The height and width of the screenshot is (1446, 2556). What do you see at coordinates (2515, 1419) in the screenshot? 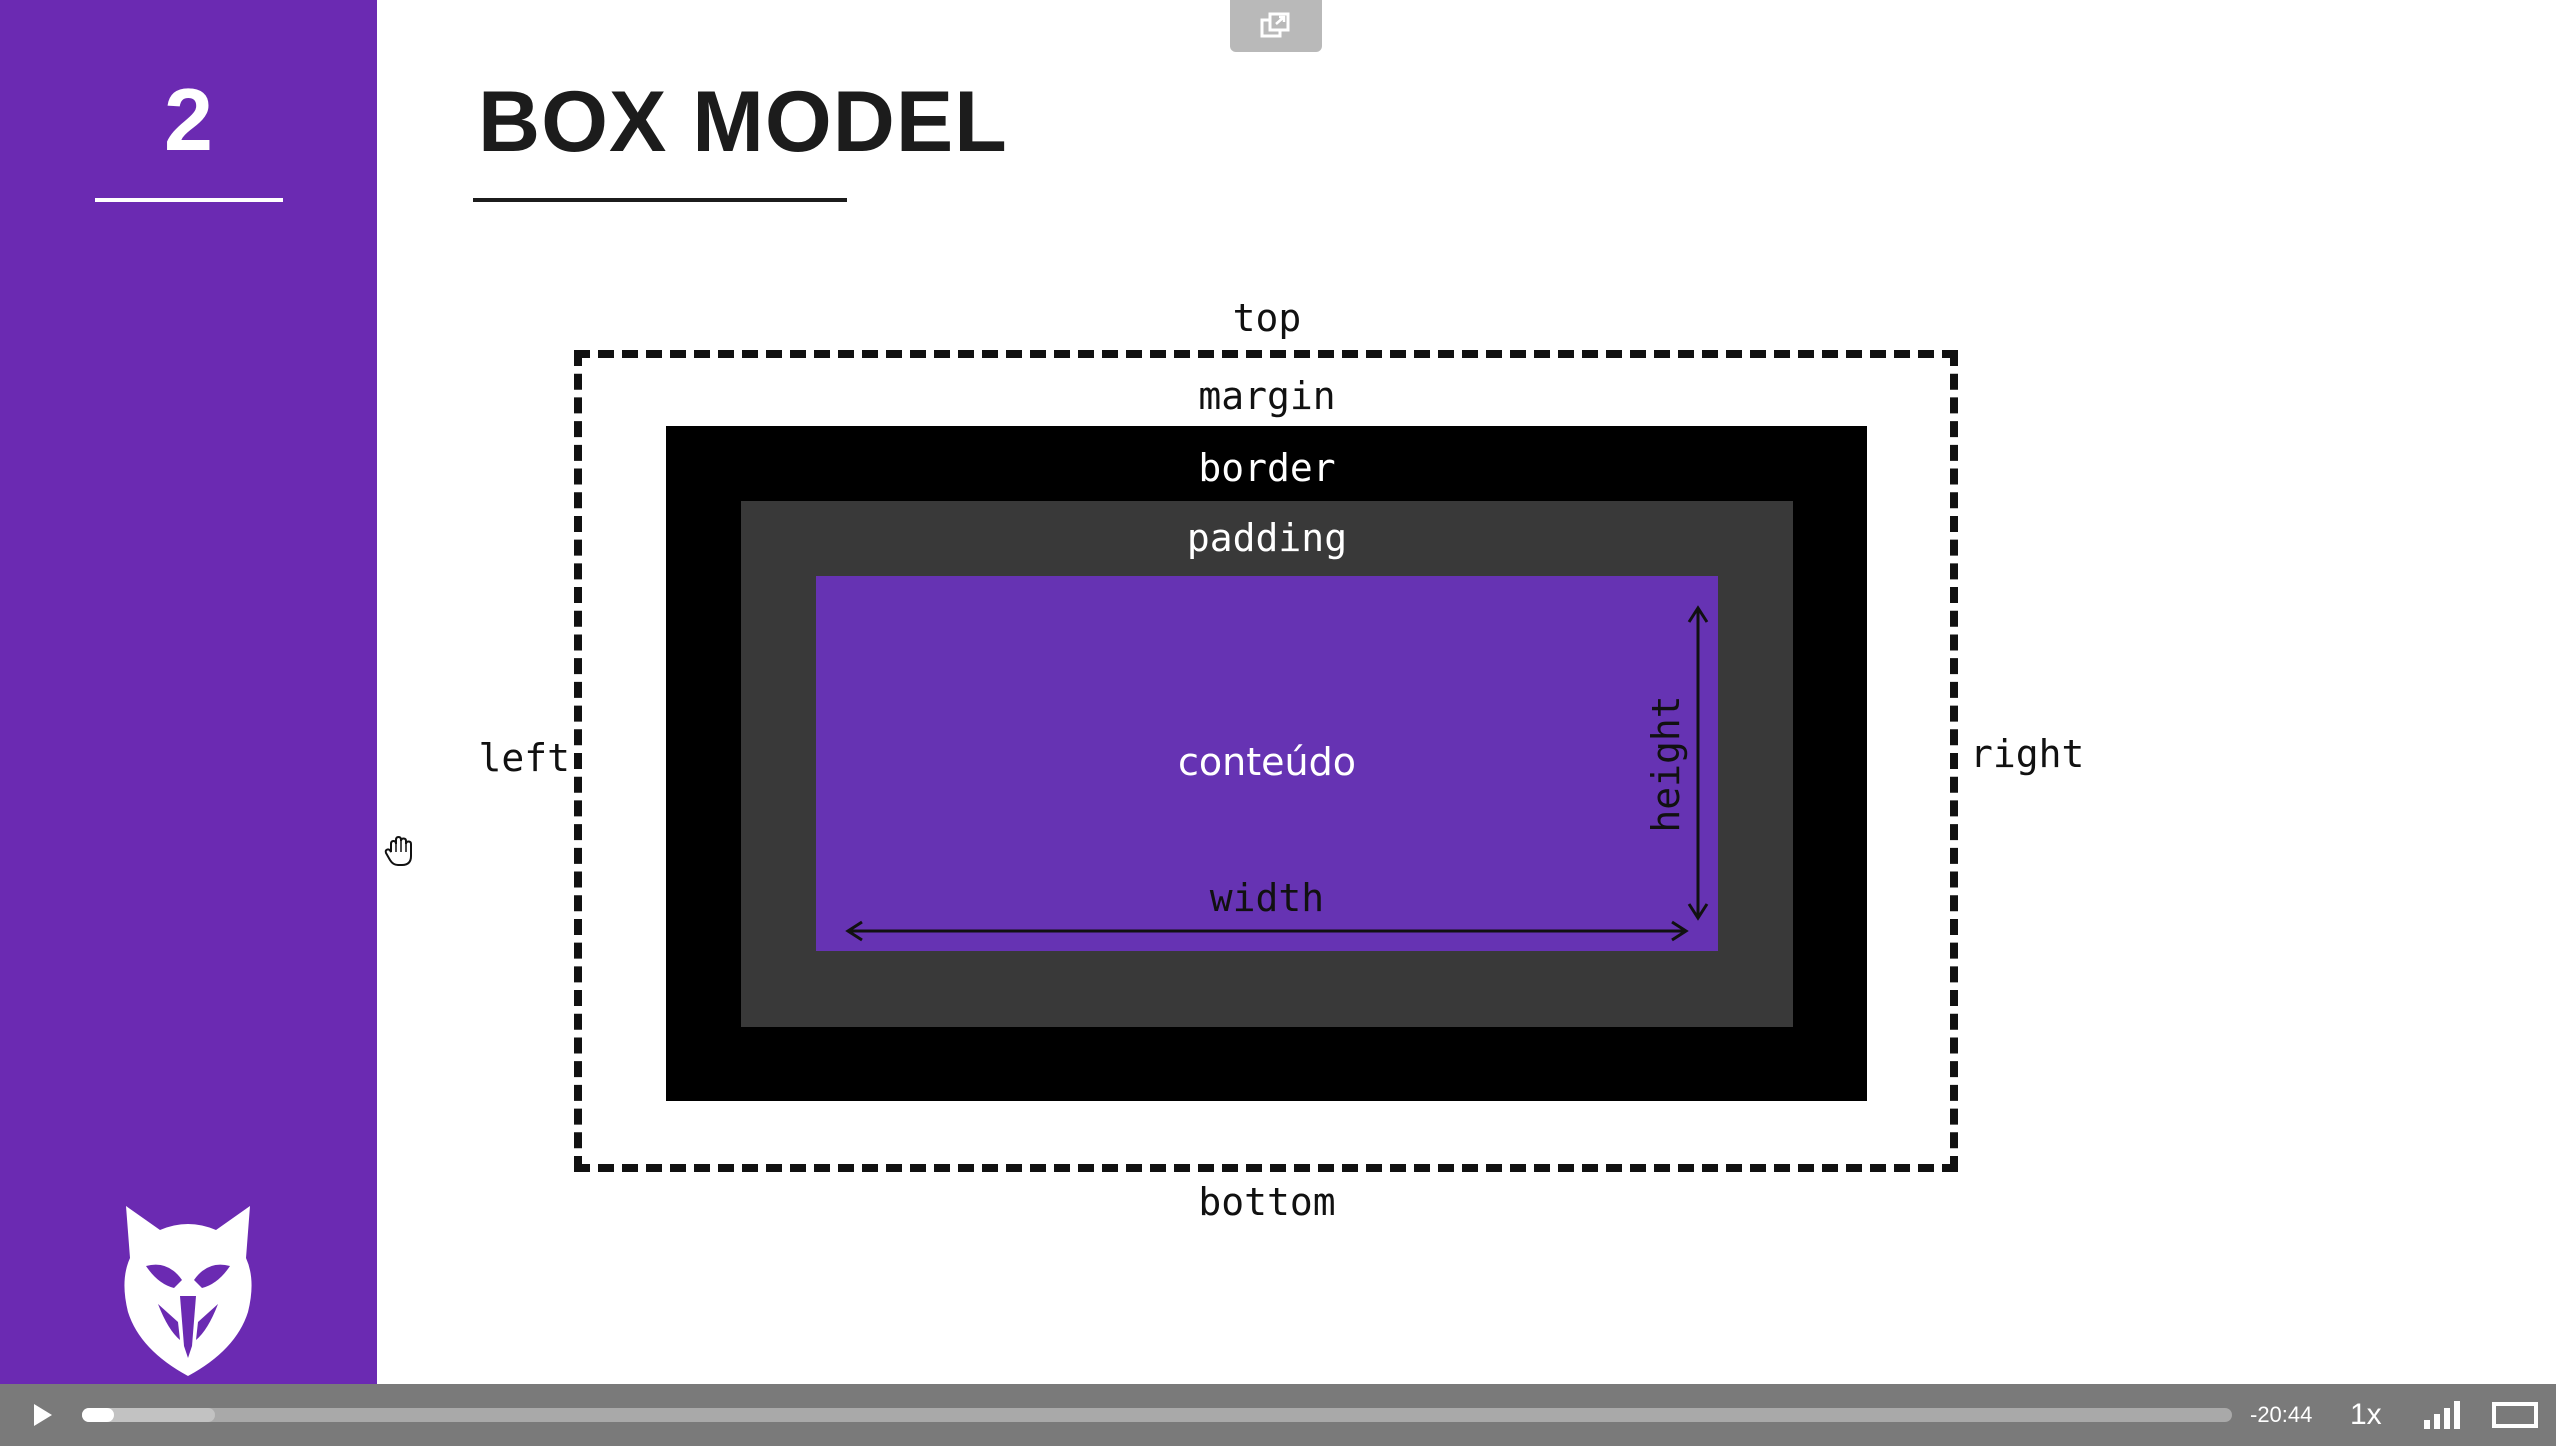
I see `theater-mode-icon` at bounding box center [2515, 1419].